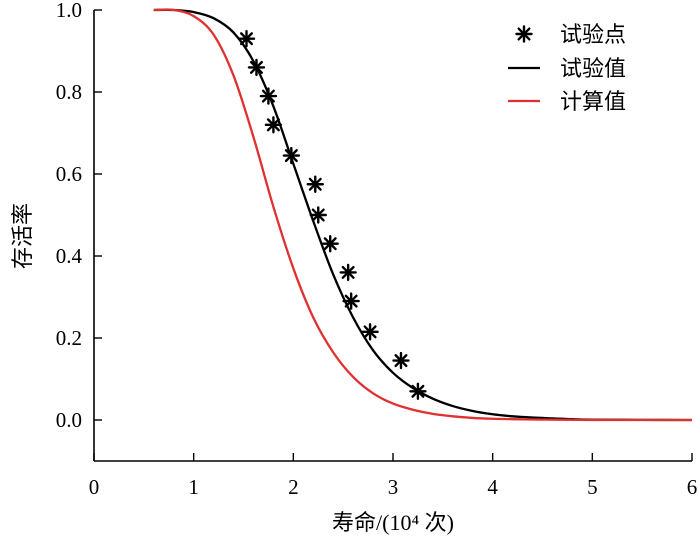 Image resolution: width=700 pixels, height=542 pixels. I want to click on x-tick-label: 3, so click(393, 487).